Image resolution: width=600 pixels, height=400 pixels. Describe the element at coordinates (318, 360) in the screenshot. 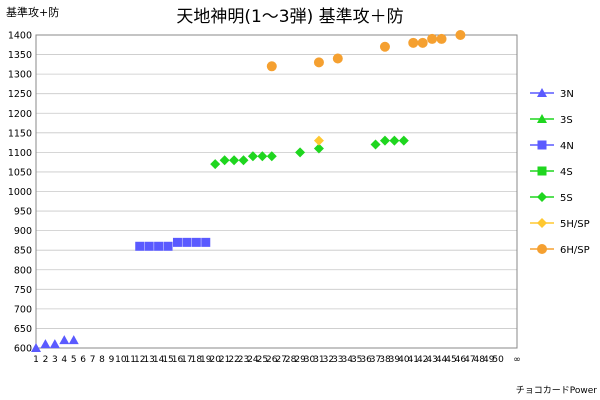

I see `x-tick-label: 31` at that location.